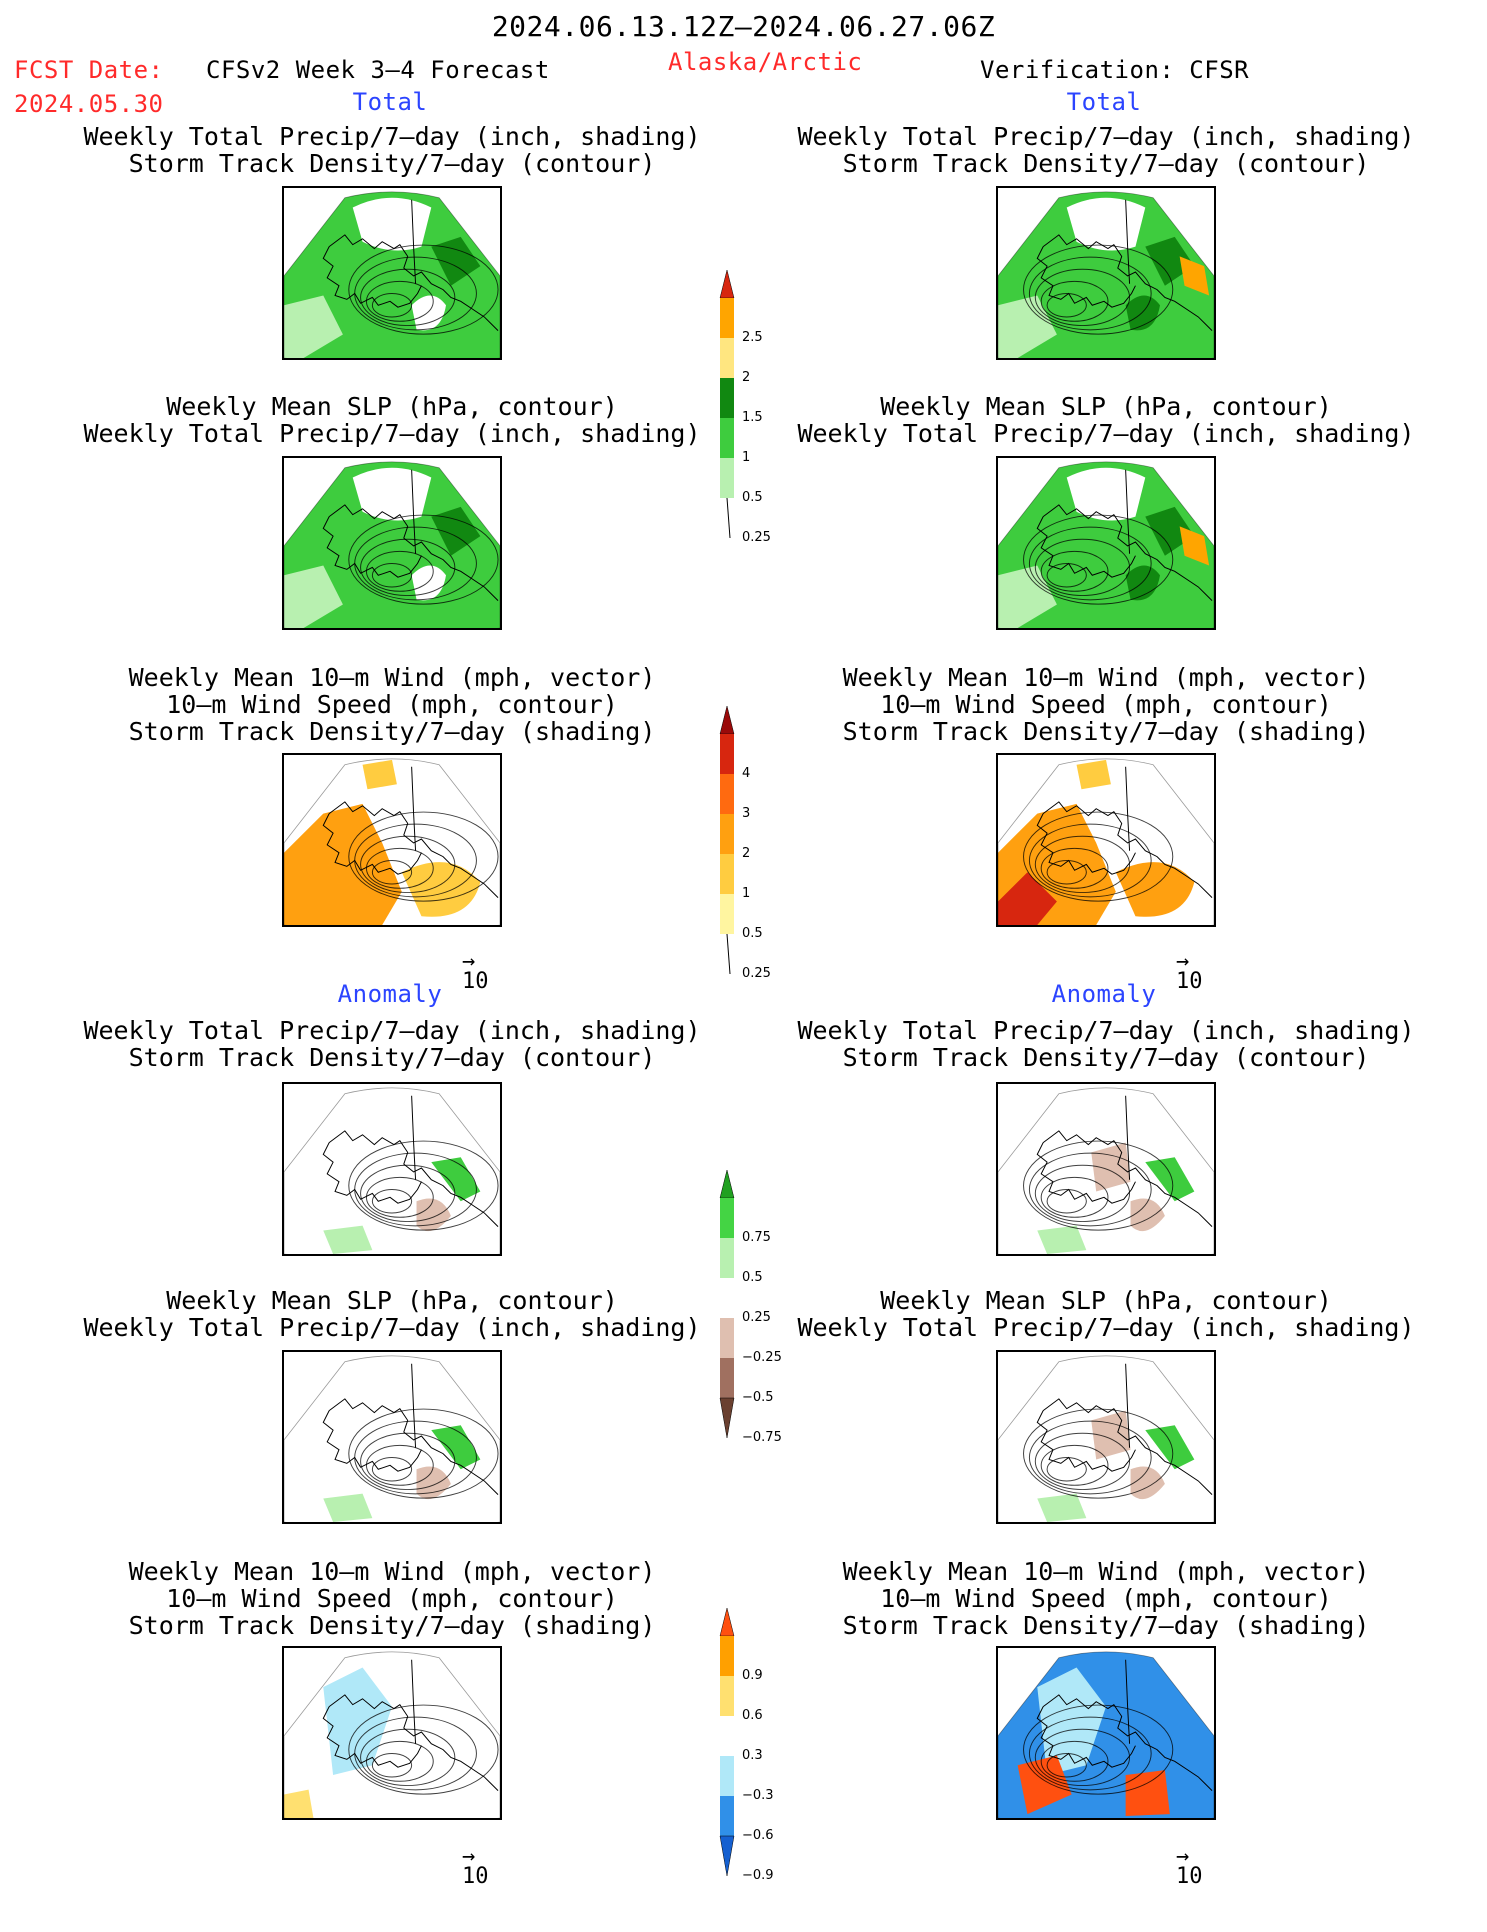  Describe the element at coordinates (1106, 1571) in the screenshot. I see `panel-title-r5-c1-l0: Weekly Mean 10–m Wind (mph, vector)` at that location.